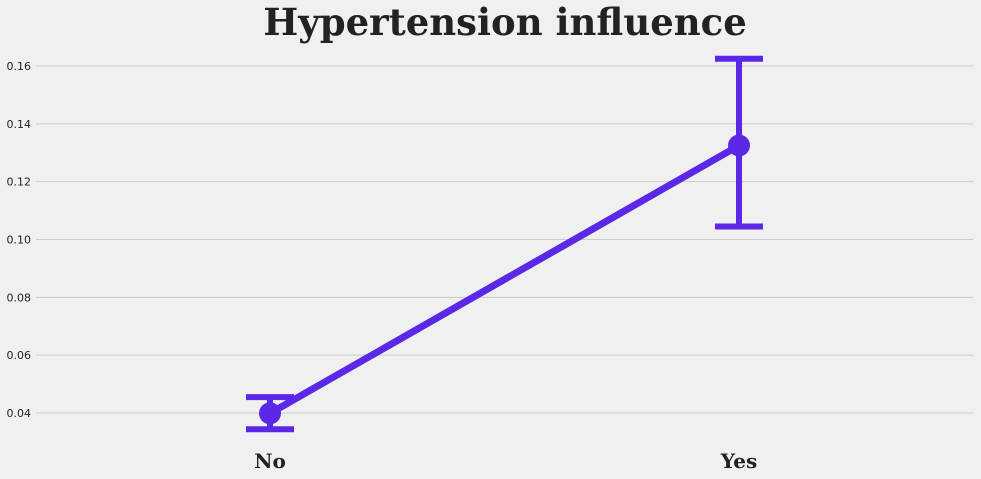 The height and width of the screenshot is (479, 981). I want to click on y-tick-label: 0.10, so click(19, 240).